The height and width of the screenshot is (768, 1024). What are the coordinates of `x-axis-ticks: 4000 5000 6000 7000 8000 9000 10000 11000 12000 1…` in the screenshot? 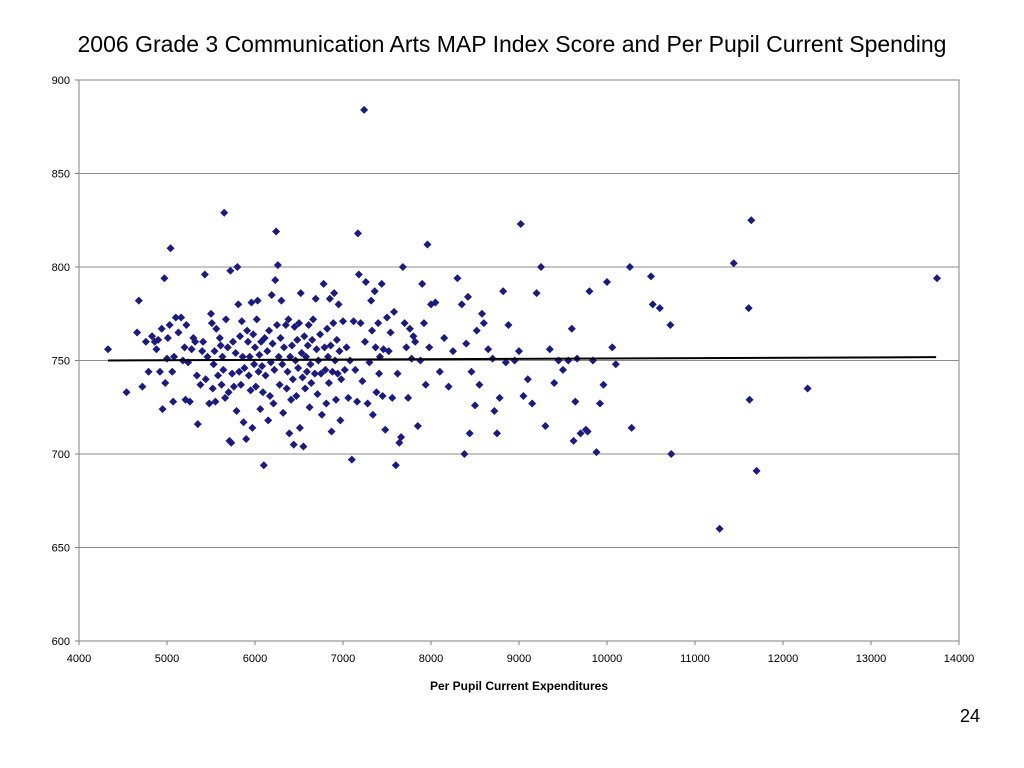 It's located at (520, 653).